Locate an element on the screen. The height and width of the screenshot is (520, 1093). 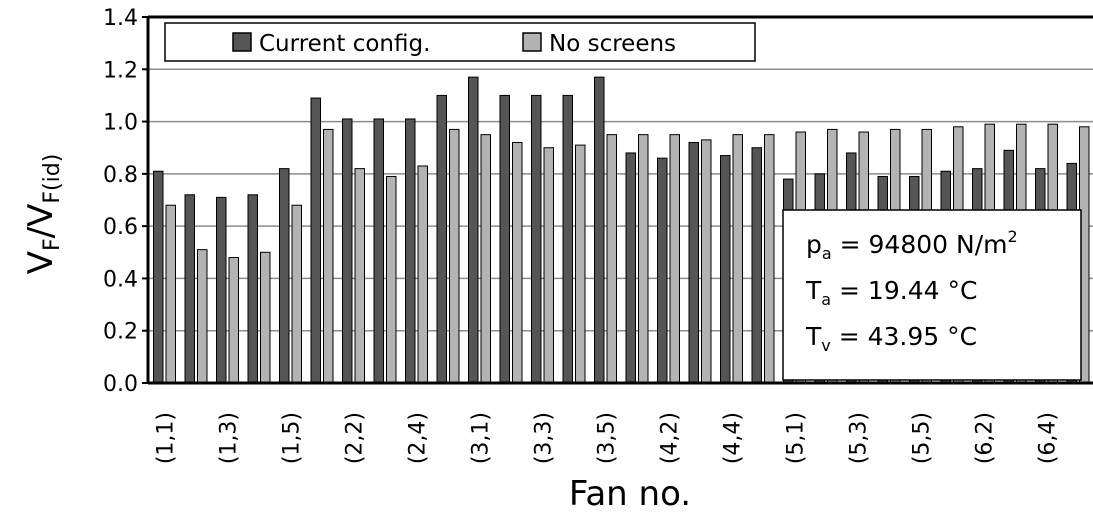
legend: Current config. No screens is located at coordinates (460, 42).